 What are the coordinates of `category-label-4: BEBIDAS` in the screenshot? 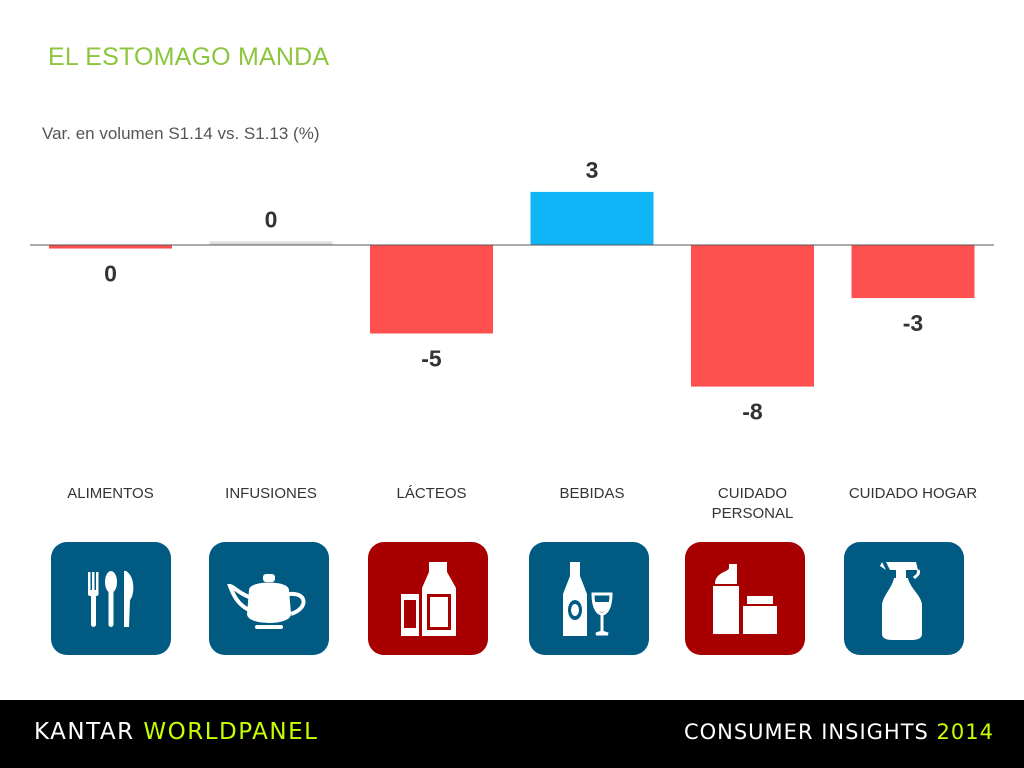 It's located at (592, 494).